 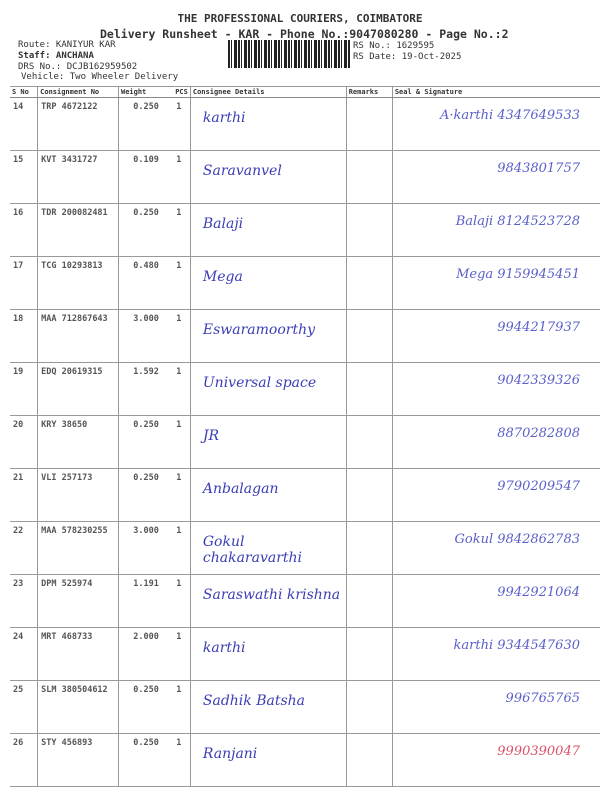 What do you see at coordinates (78, 177) in the screenshot?
I see `consignment-no-cell: KVT 3431727` at bounding box center [78, 177].